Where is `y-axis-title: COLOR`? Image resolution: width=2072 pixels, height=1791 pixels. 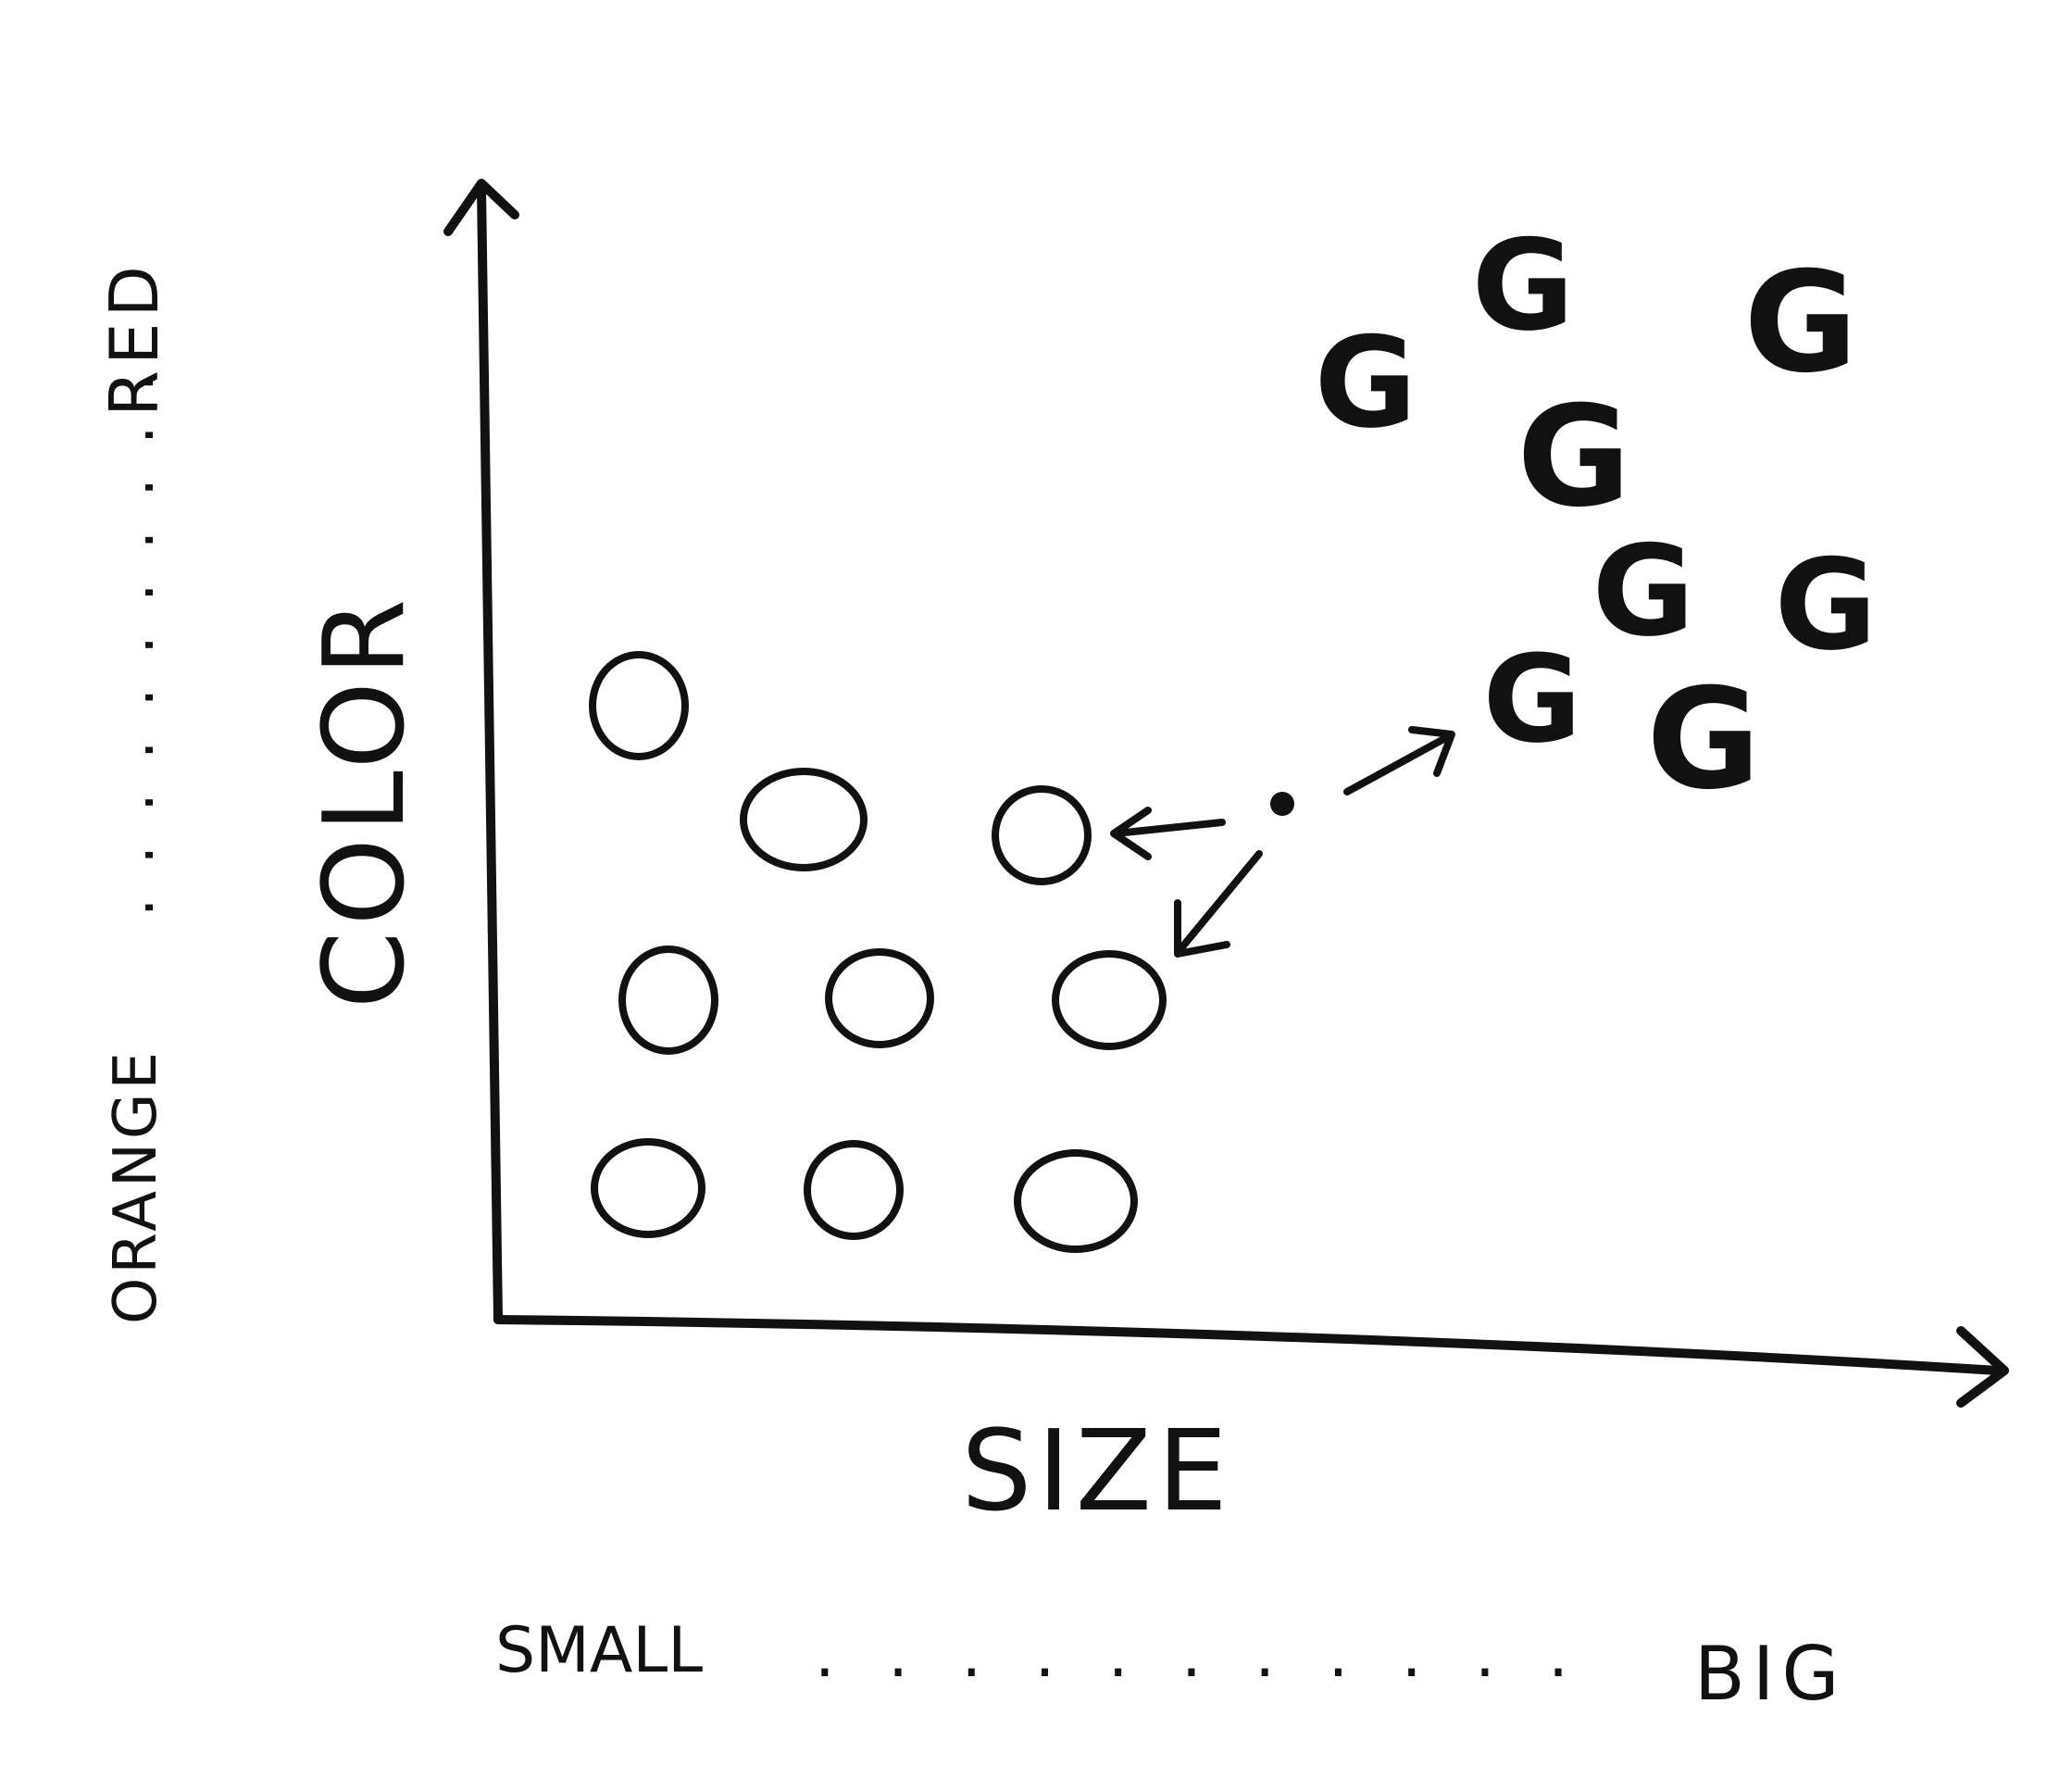 y-axis-title: COLOR is located at coordinates (365, 801).